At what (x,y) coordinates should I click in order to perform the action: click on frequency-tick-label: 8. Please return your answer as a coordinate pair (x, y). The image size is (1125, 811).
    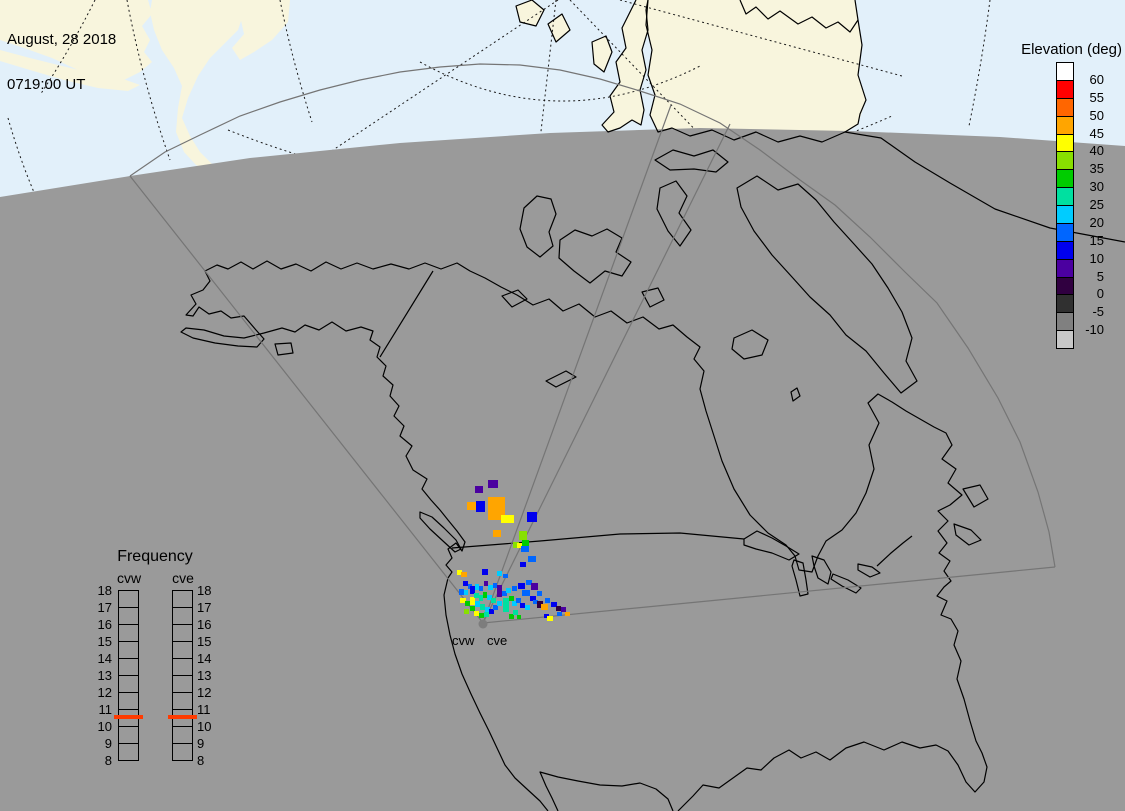
    Looking at the image, I should click on (201, 760).